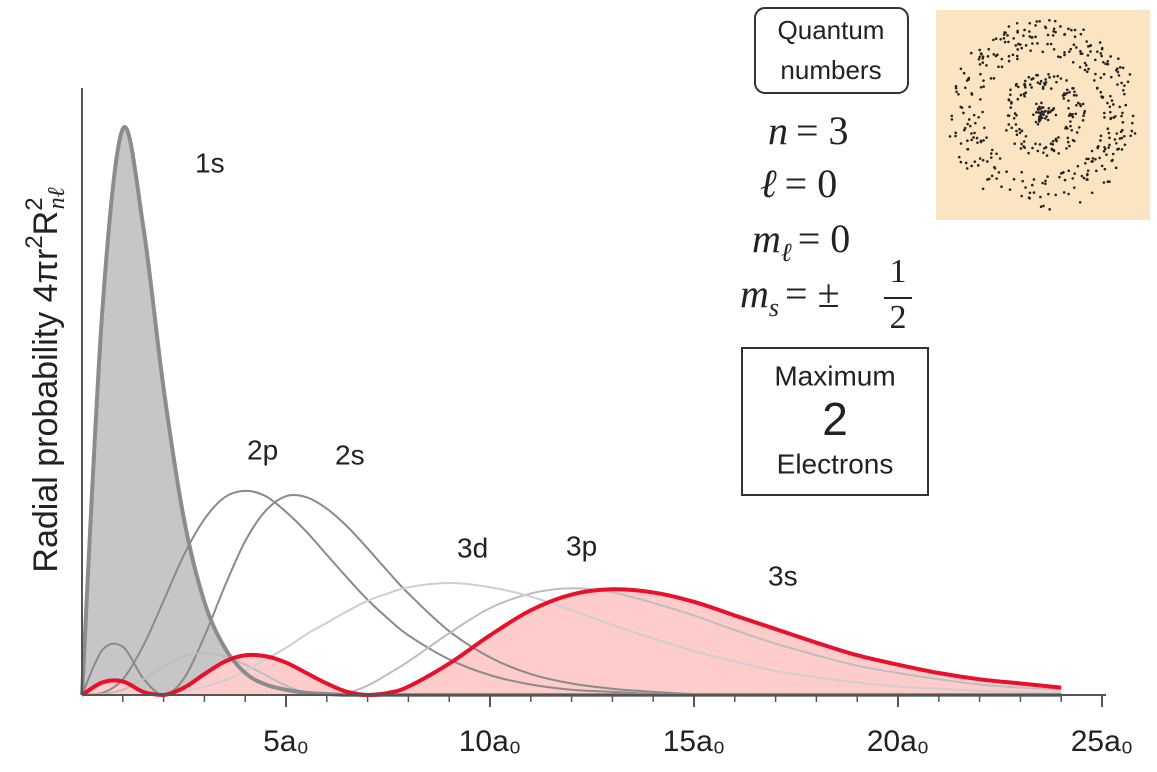 The height and width of the screenshot is (772, 1157). Describe the element at coordinates (34, 241) in the screenshot. I see `y-label-part: 2` at that location.